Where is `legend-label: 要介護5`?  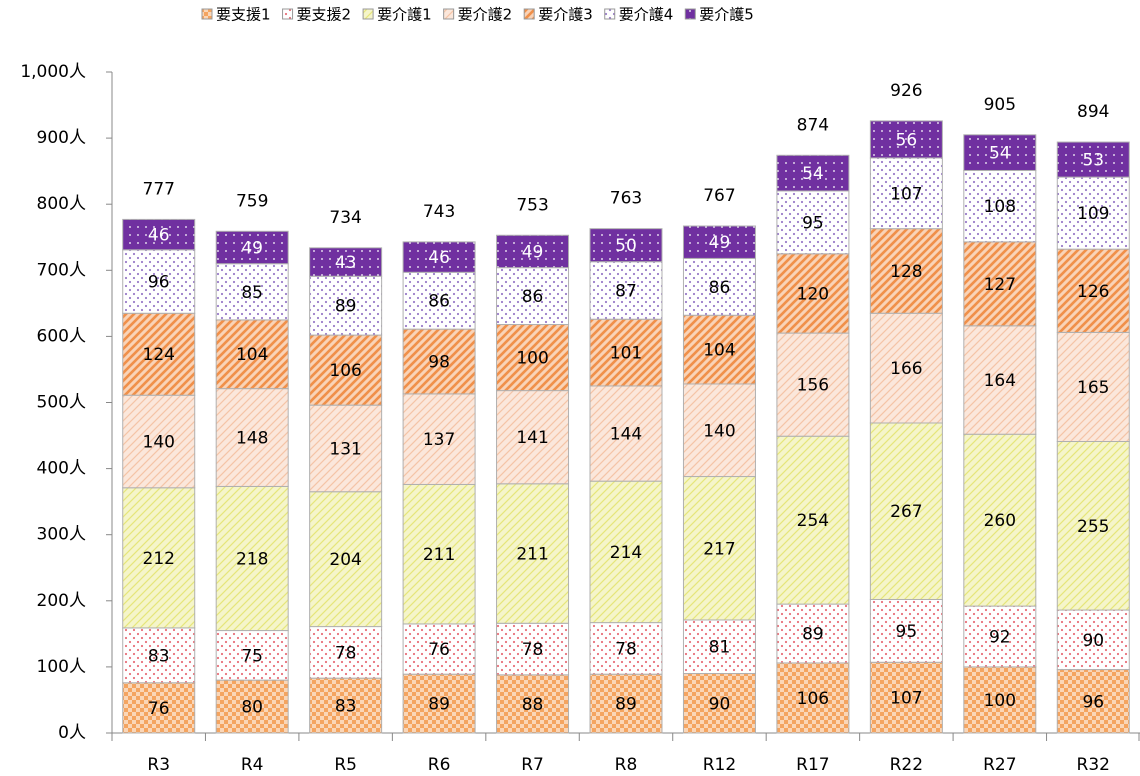 legend-label: 要介護5 is located at coordinates (726, 15).